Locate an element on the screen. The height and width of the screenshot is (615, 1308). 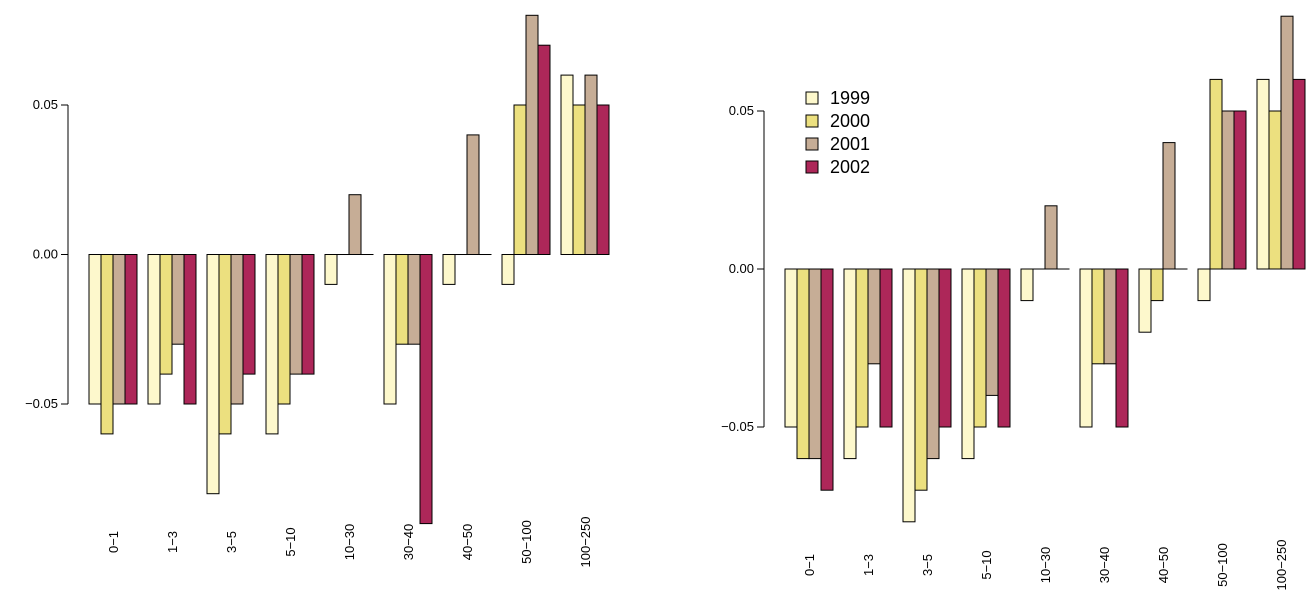
legend-label-2002: 2002 is located at coordinates (850, 167).